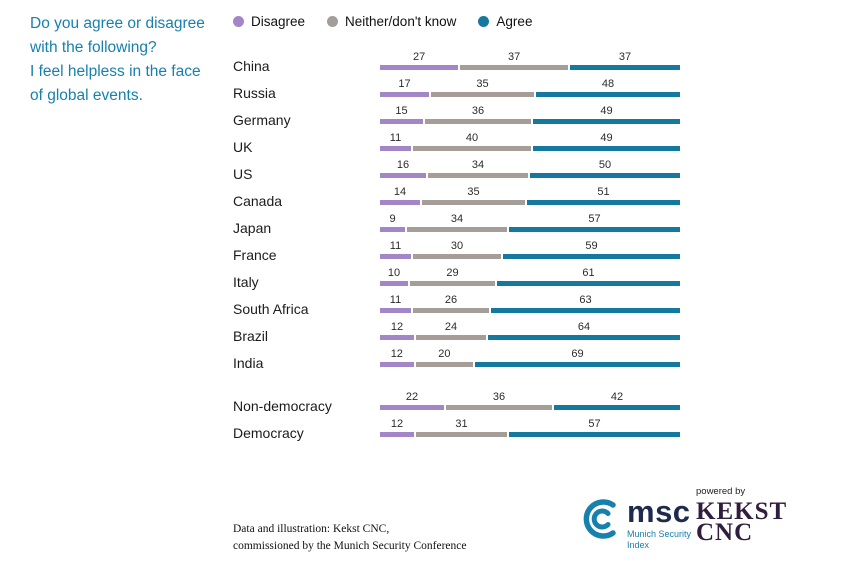 This screenshot has height=583, width=850. I want to click on chart-row: UK 11 40 49, so click(456, 143).